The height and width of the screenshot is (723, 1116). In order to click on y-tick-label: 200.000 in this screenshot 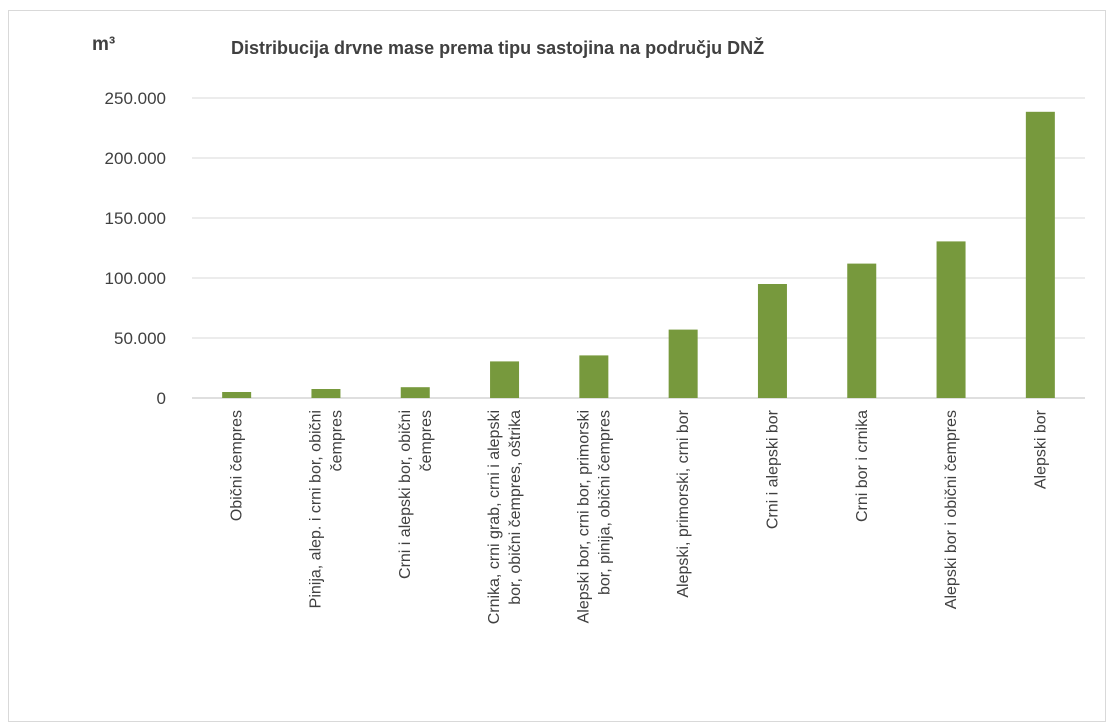, I will do `click(135, 158)`.